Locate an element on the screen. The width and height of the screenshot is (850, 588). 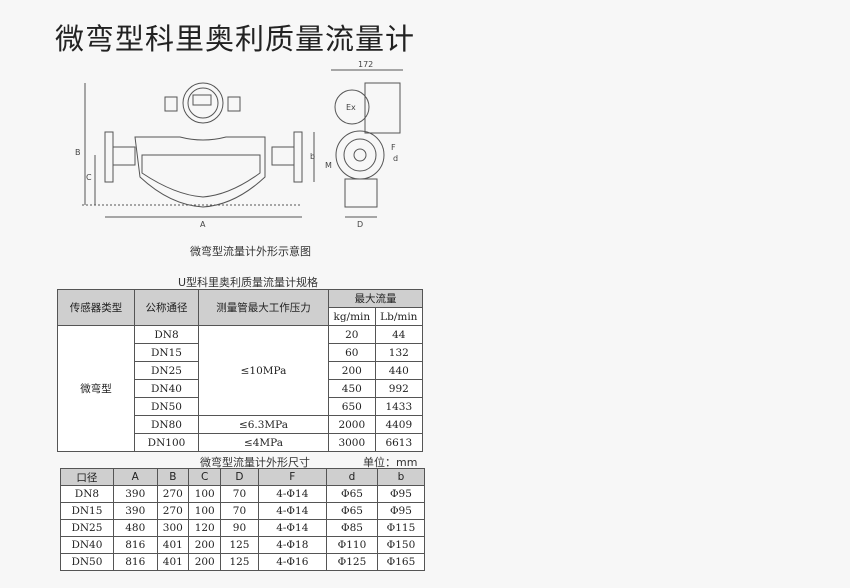
table-row: DN80 ≤6.3MPa 2000 4409 is located at coordinates (241, 424).